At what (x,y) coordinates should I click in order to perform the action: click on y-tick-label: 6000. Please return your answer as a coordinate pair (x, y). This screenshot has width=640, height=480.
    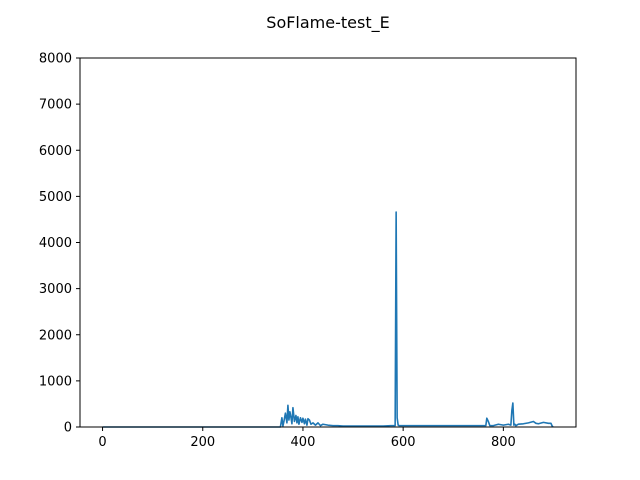
    Looking at the image, I should click on (55, 151).